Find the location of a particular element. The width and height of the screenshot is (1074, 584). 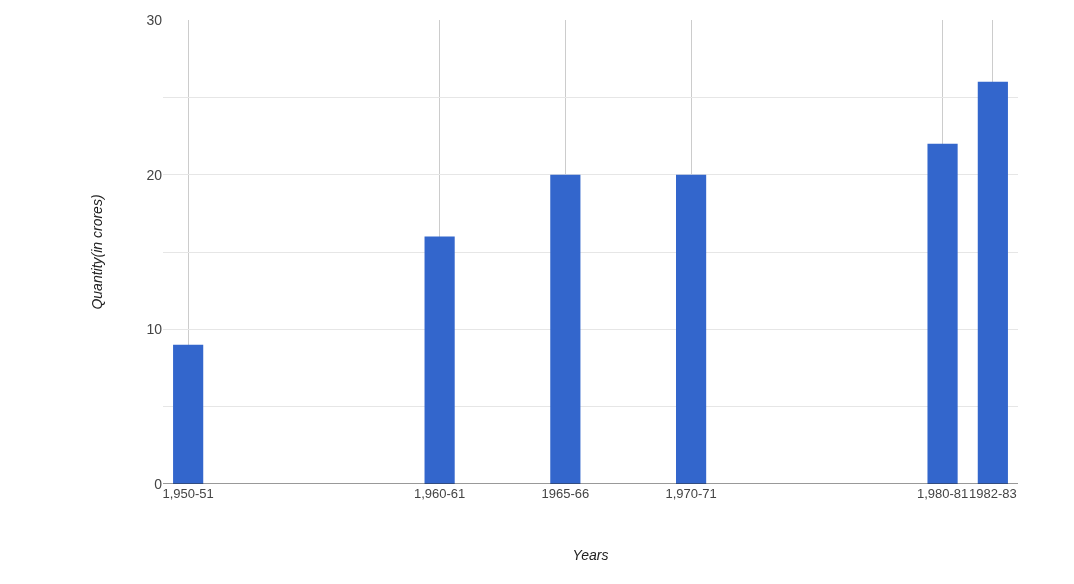

x-tick-label: 1965-66 is located at coordinates (565, 493).